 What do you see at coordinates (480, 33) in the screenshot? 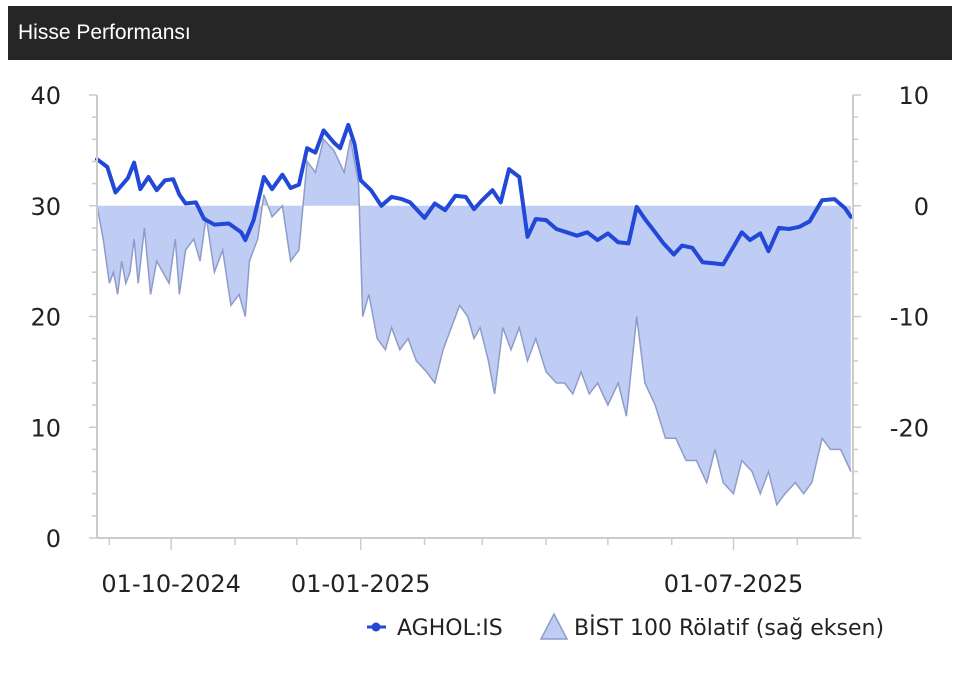
I see `chart-header: Hisse Performansı` at bounding box center [480, 33].